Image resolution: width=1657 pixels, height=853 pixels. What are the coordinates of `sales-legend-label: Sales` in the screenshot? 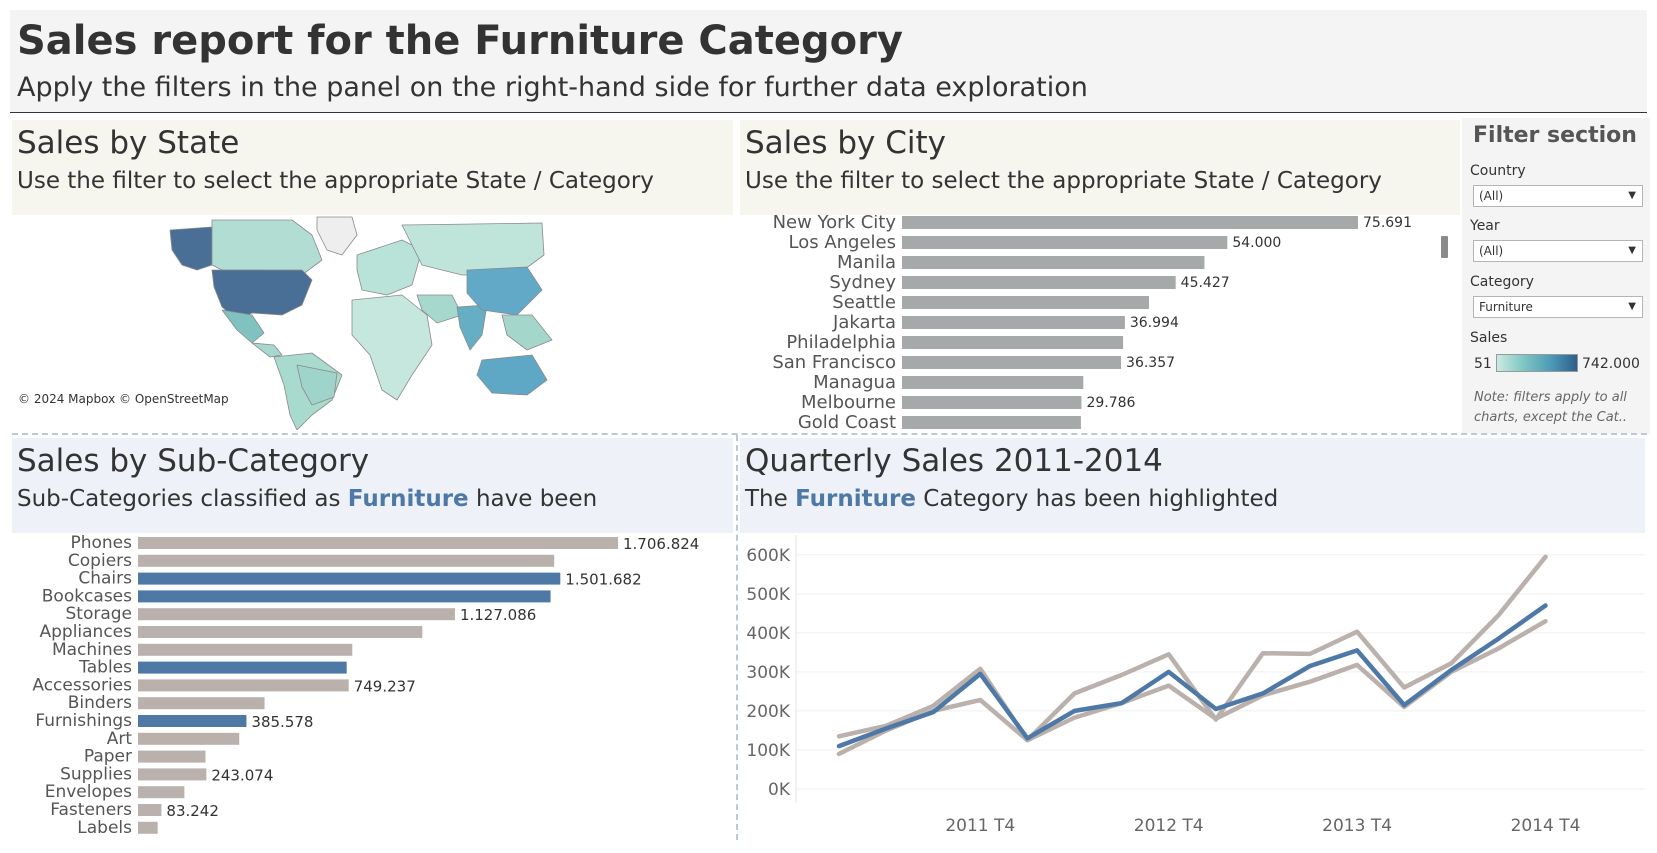 It's located at (1489, 338).